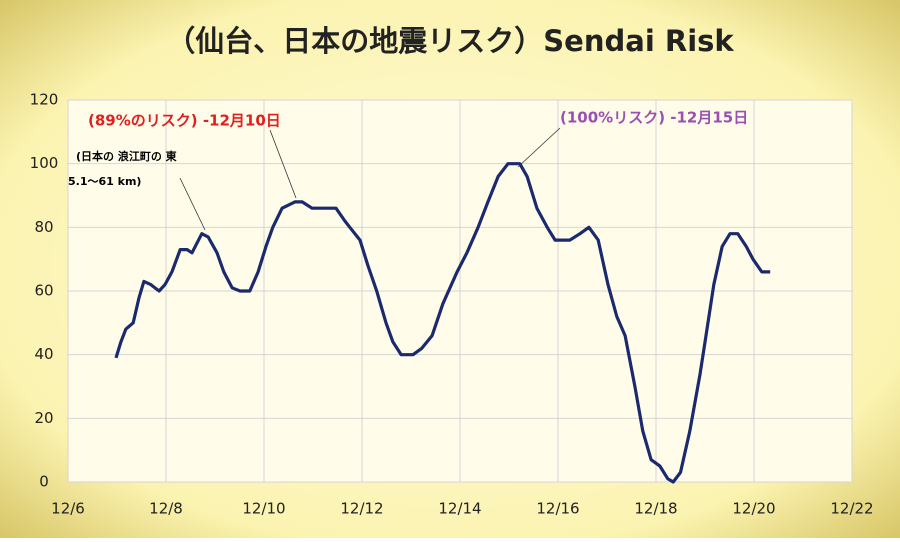 This screenshot has width=900, height=542. Describe the element at coordinates (557, 509) in the screenshot. I see `x-tick-label: 12/16` at that location.